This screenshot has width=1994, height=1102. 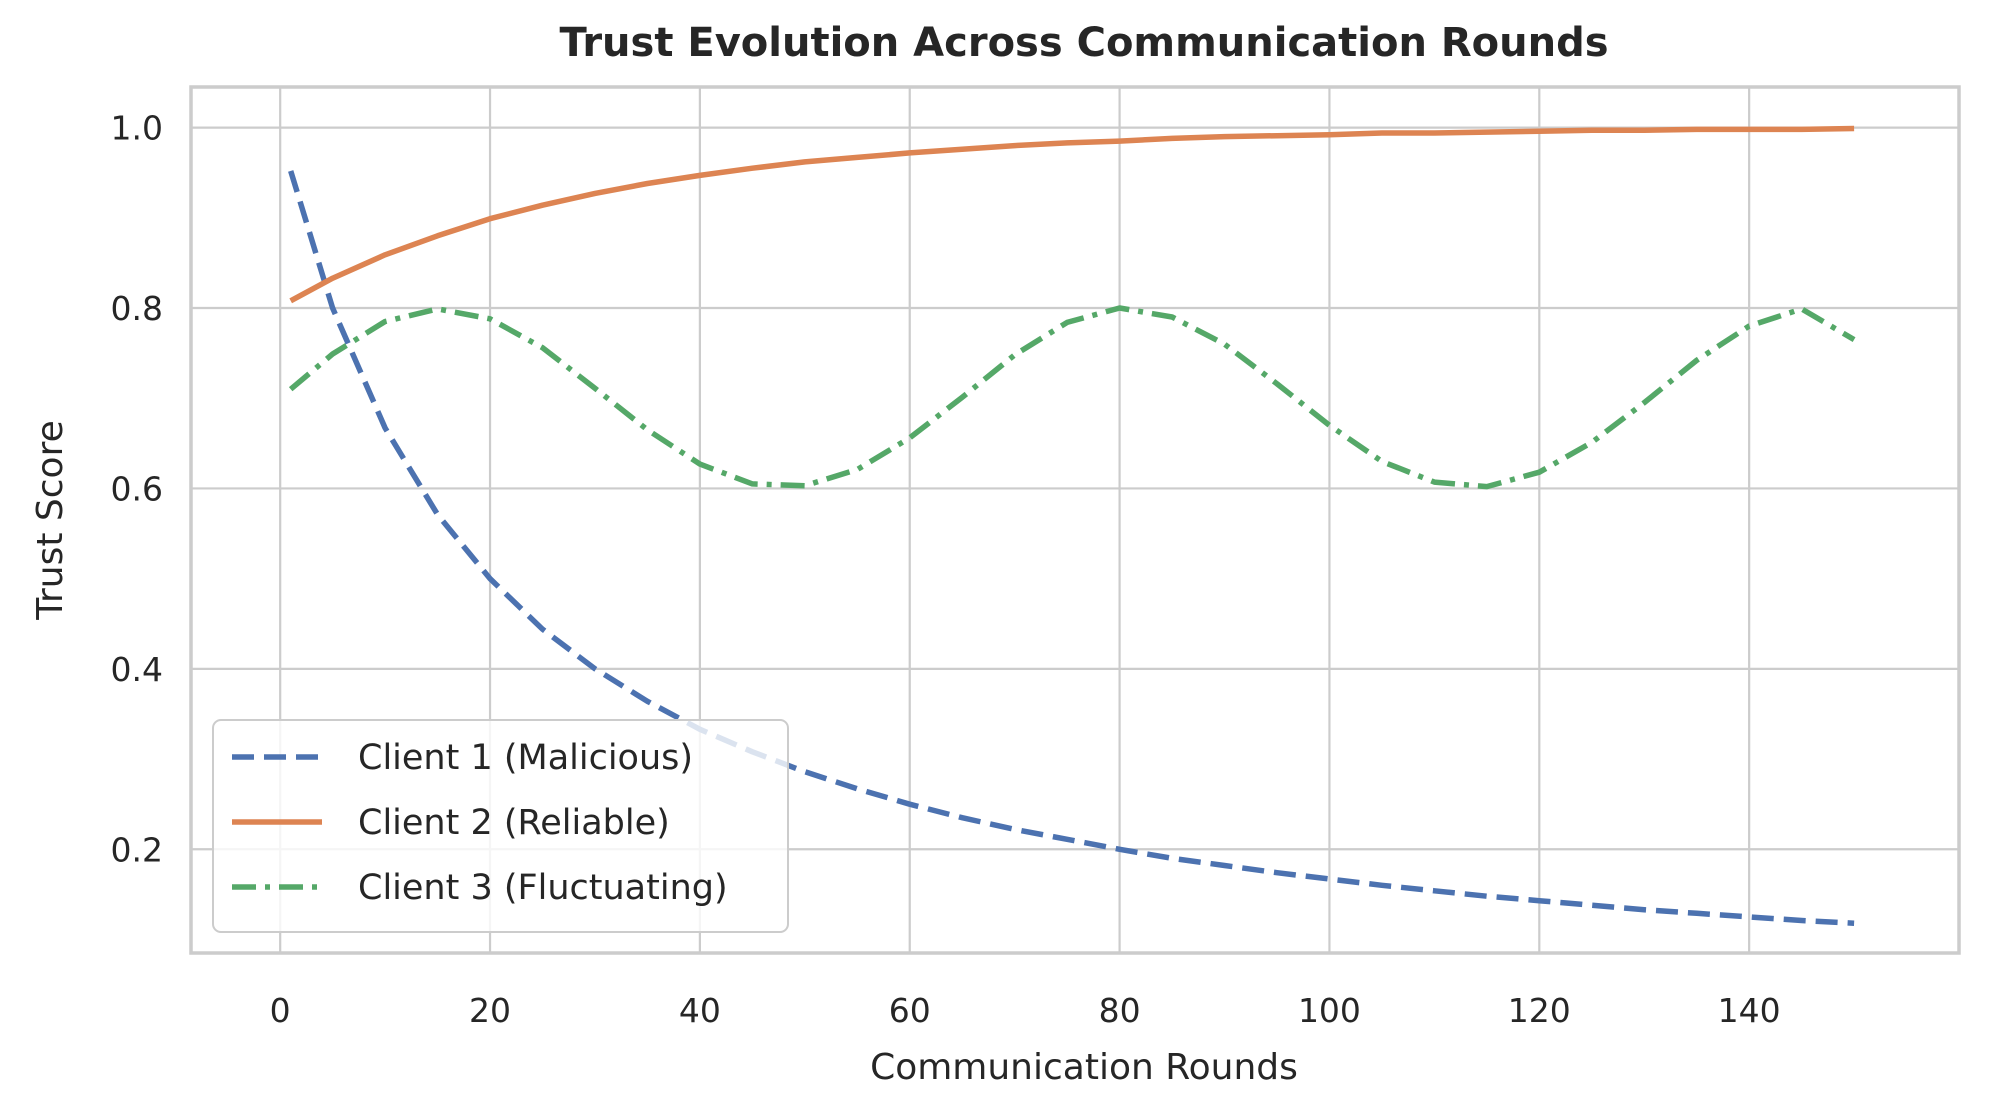 I want to click on y-axis-ticks: 0.2 0.4 0.6 0.8 1.0, so click(x=137, y=489).